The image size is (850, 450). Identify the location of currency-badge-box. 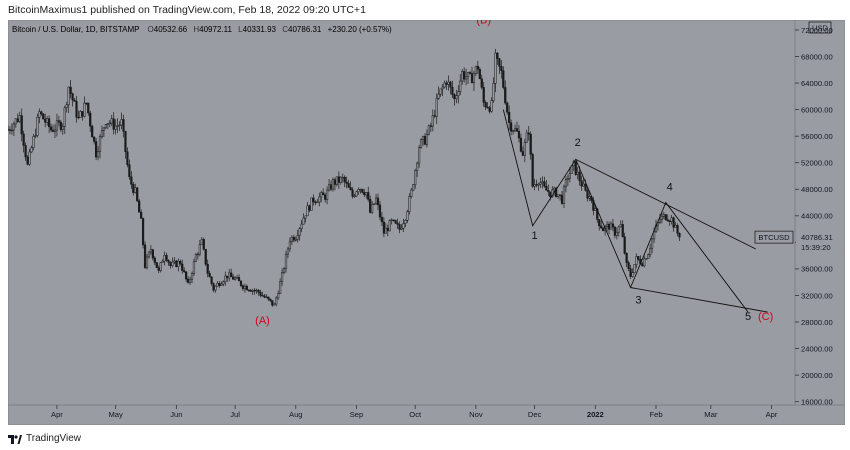
(820, 27).